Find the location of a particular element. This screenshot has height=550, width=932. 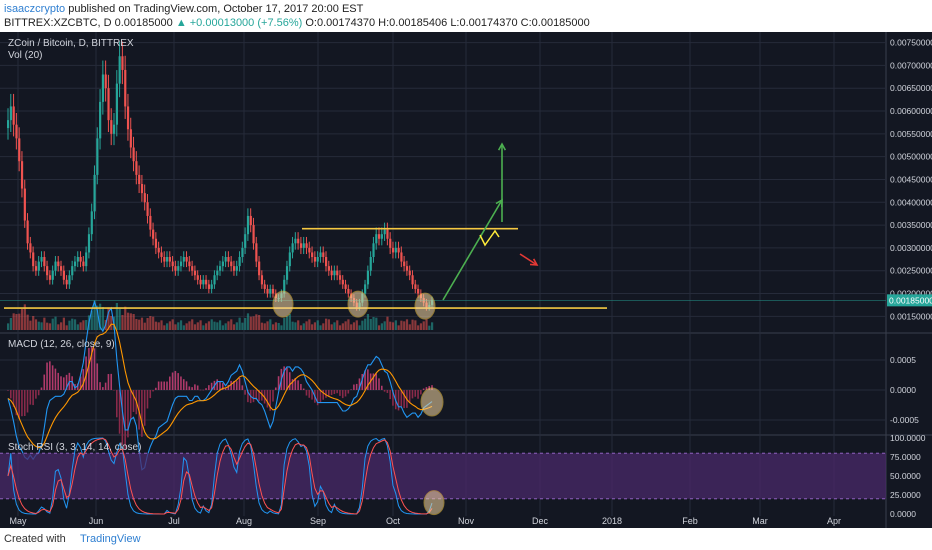

x-tick-label: Mar is located at coordinates (760, 521).